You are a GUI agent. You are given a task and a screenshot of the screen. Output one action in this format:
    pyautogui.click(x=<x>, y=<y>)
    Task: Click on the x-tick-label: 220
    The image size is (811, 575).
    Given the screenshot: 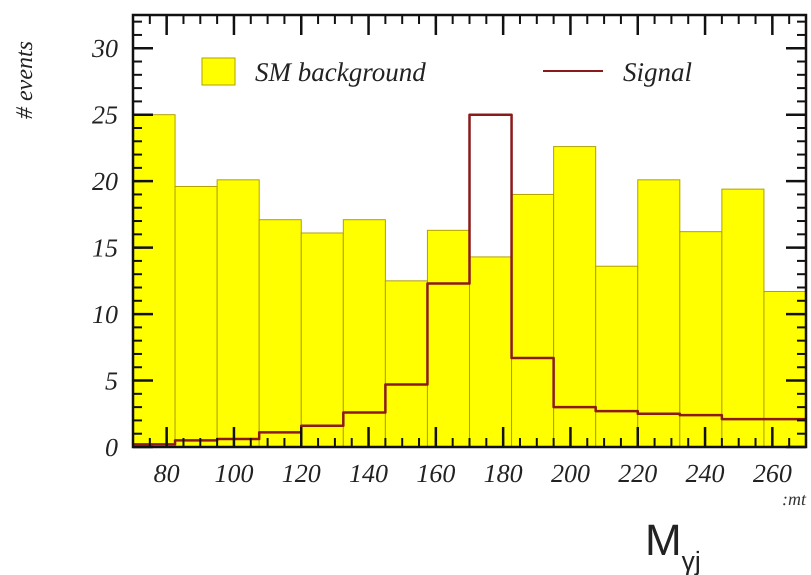 What is the action you would take?
    pyautogui.click(x=638, y=473)
    